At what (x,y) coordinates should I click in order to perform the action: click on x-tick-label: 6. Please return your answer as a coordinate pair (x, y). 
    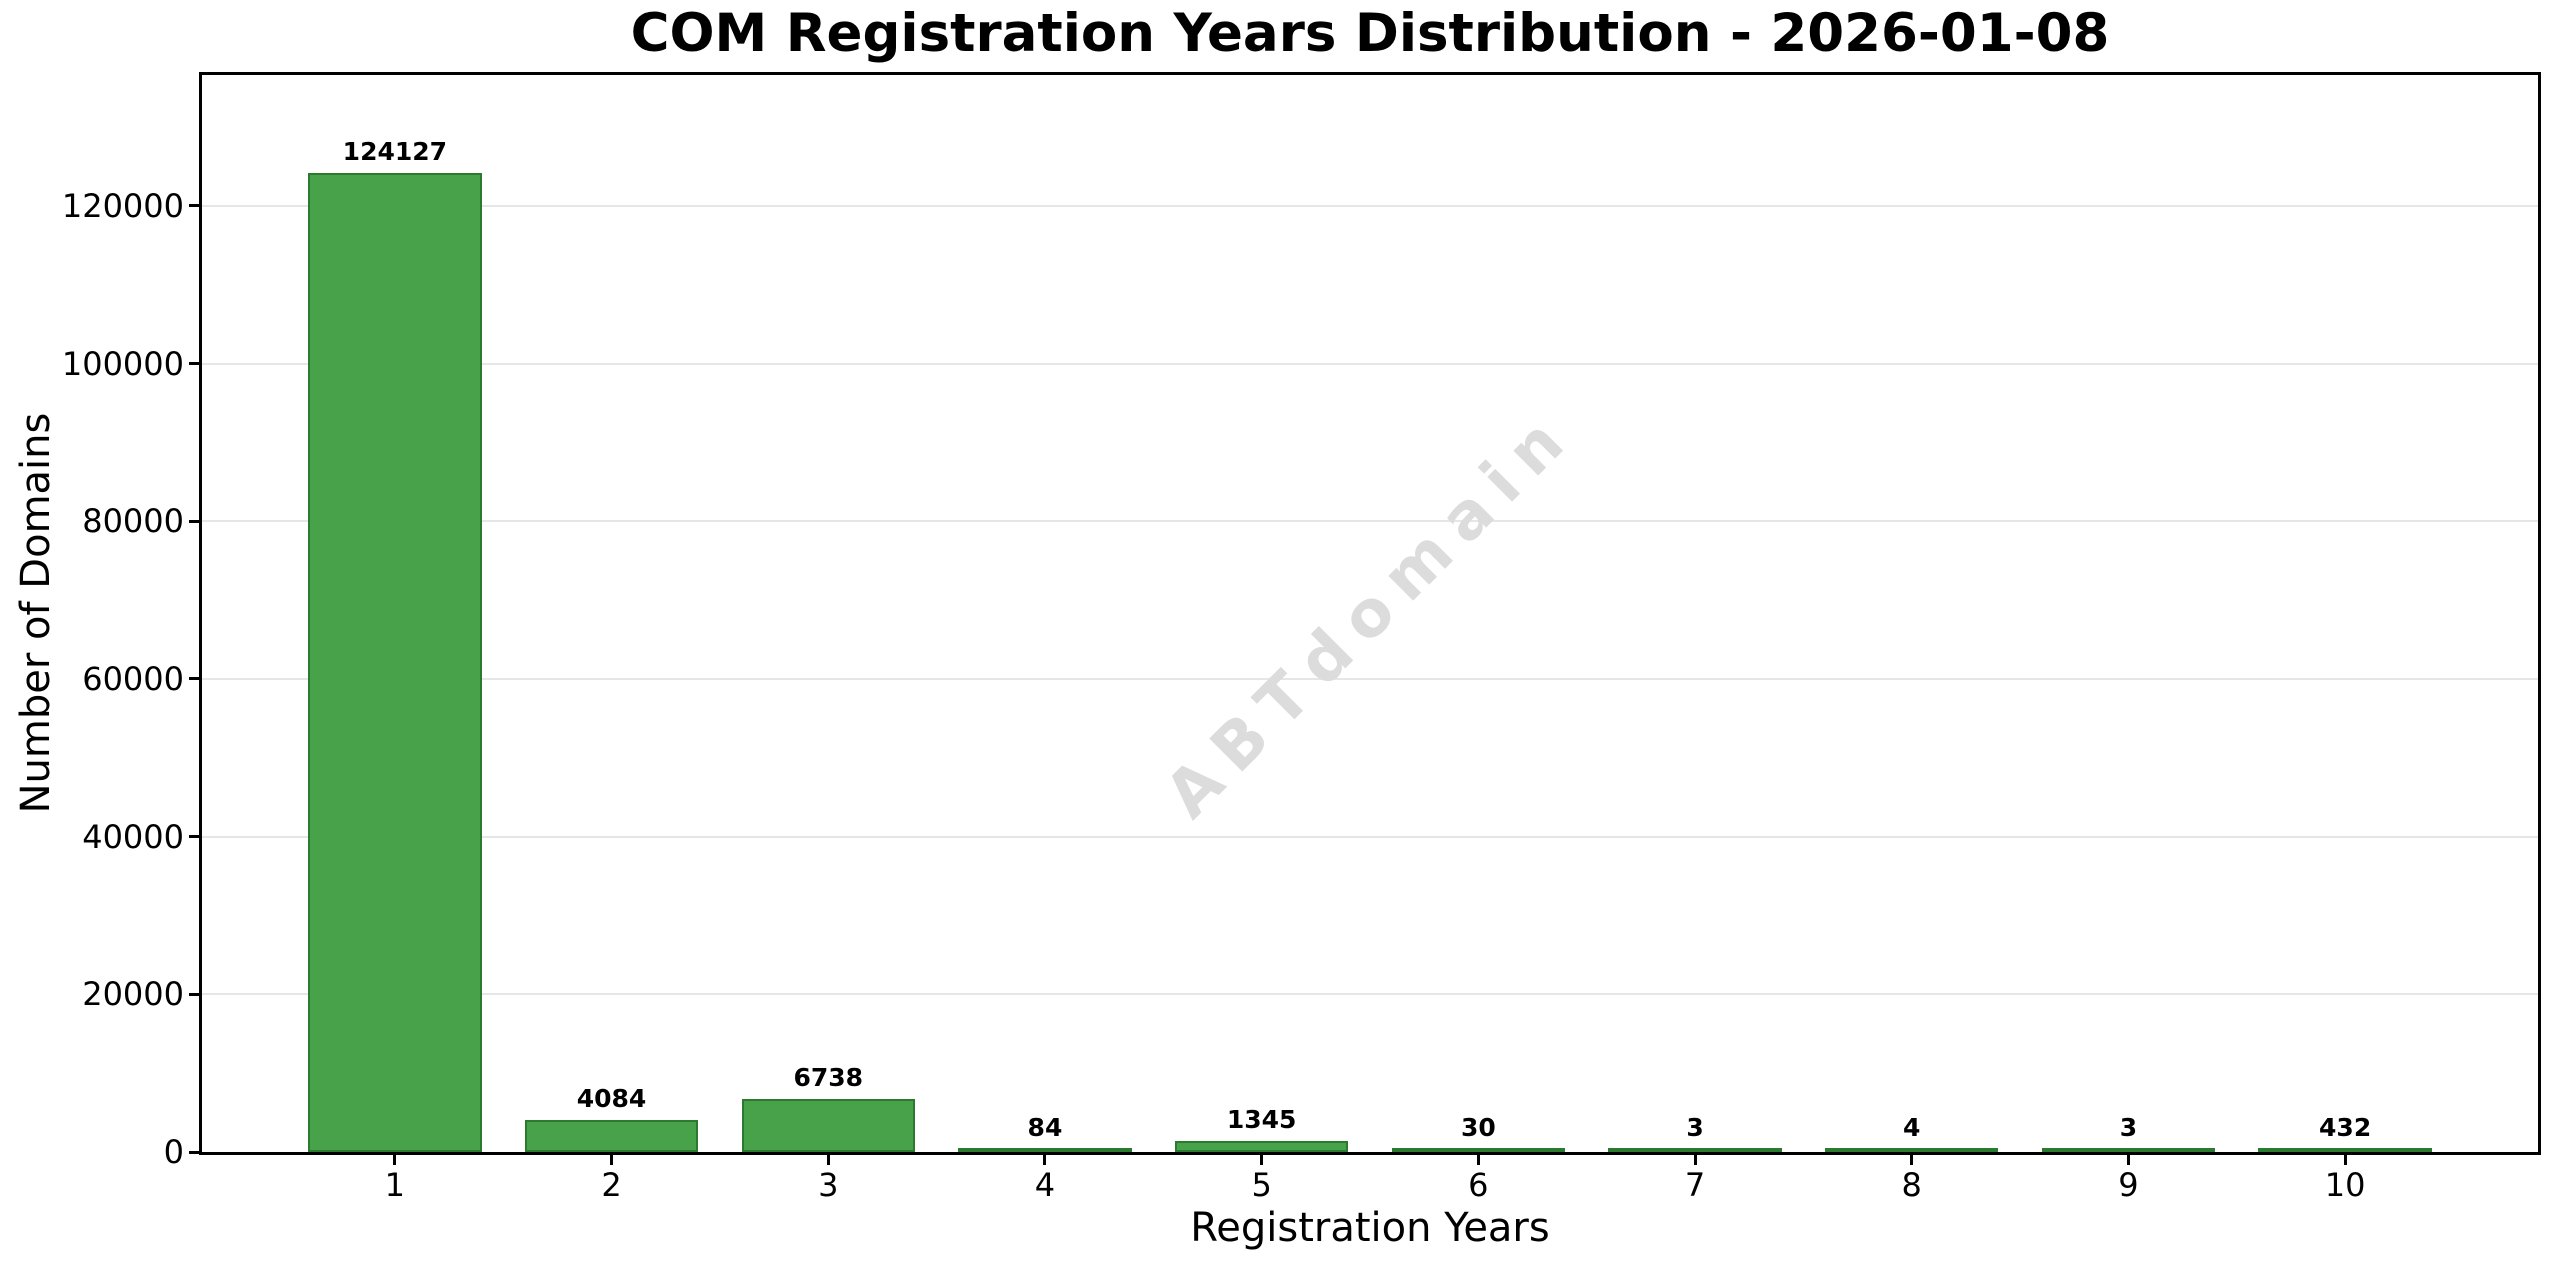
    Looking at the image, I should click on (1478, 1185).